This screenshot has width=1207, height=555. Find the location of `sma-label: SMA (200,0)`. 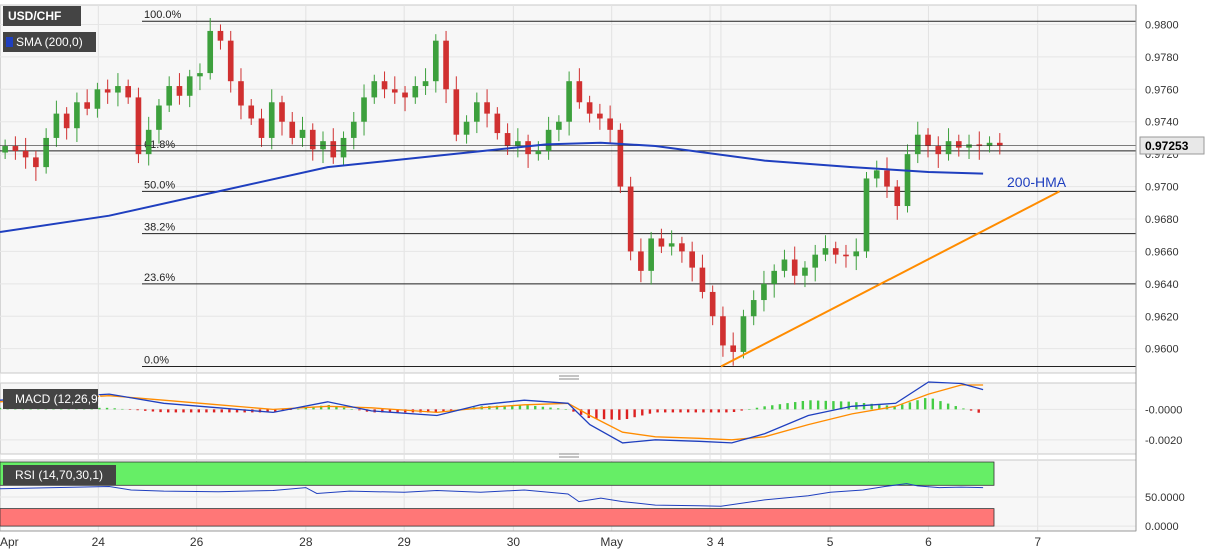

sma-label: SMA (200,0) is located at coordinates (49, 42).